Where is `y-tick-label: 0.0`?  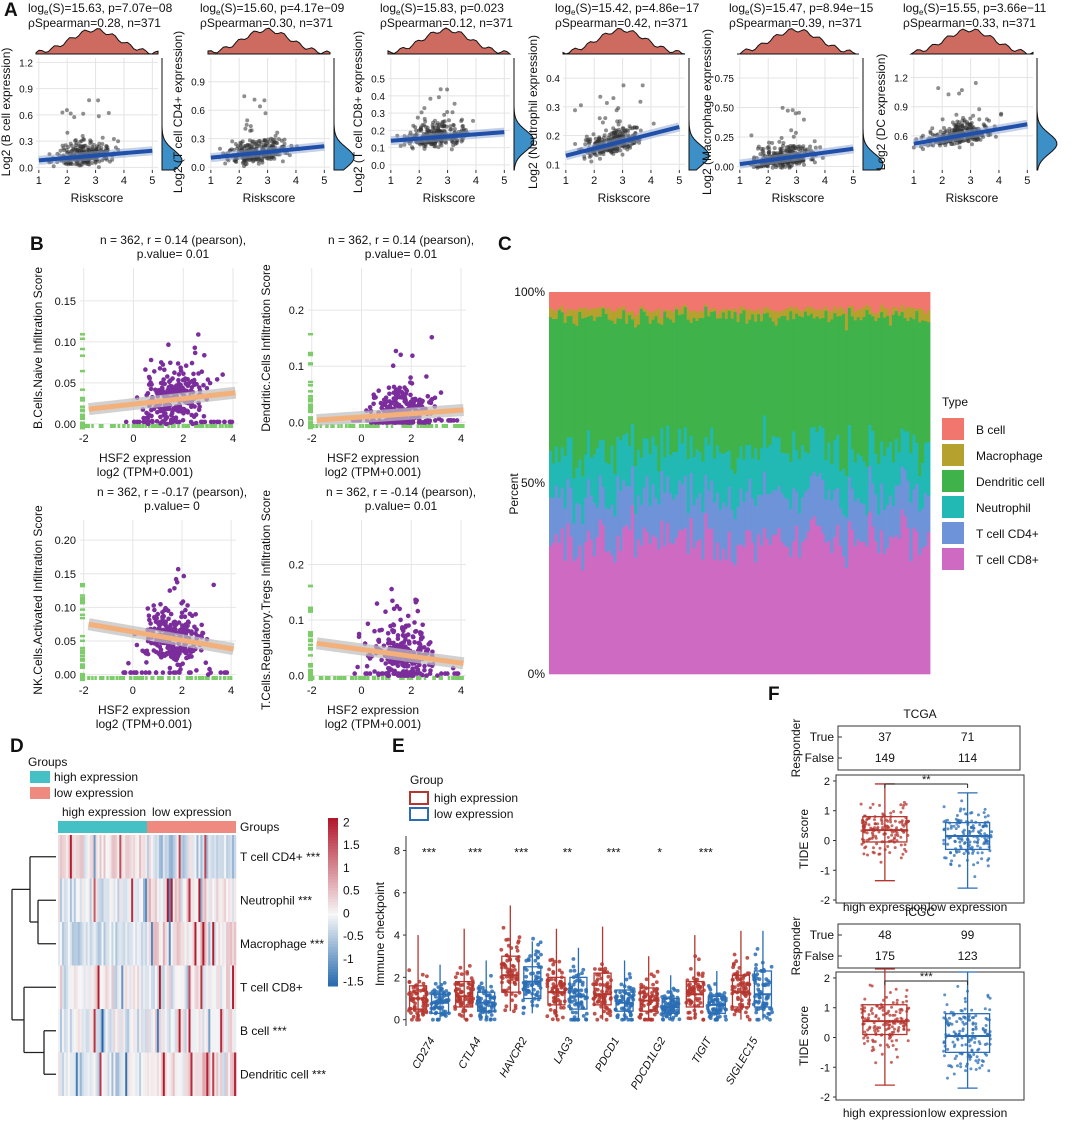
y-tick-label: 0.0 is located at coordinates (198, 168).